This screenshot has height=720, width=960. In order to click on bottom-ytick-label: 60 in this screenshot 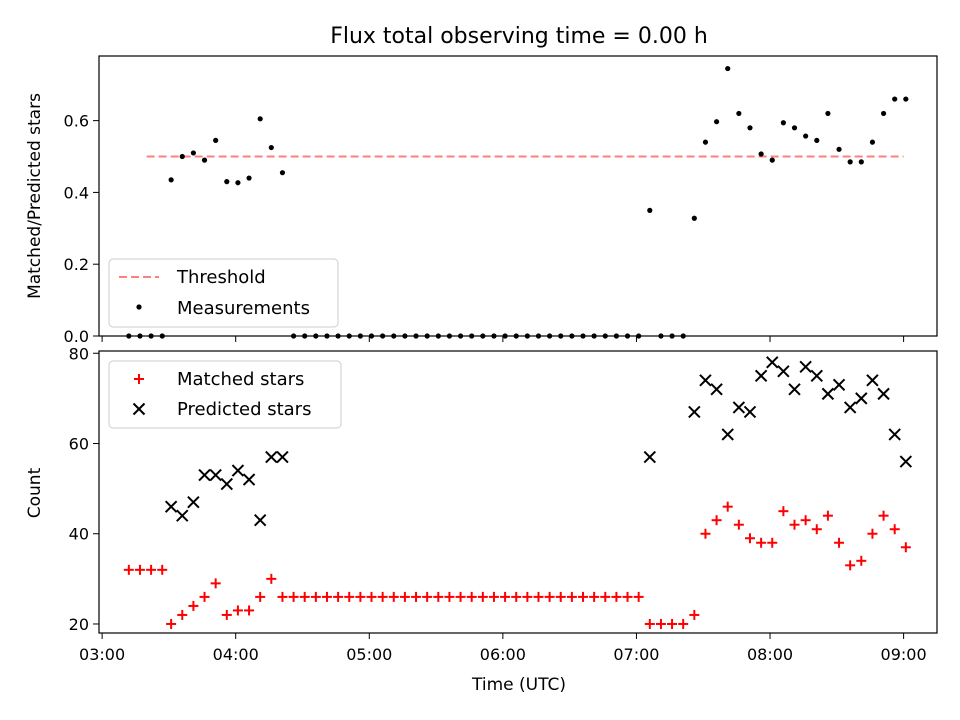, I will do `click(79, 443)`.